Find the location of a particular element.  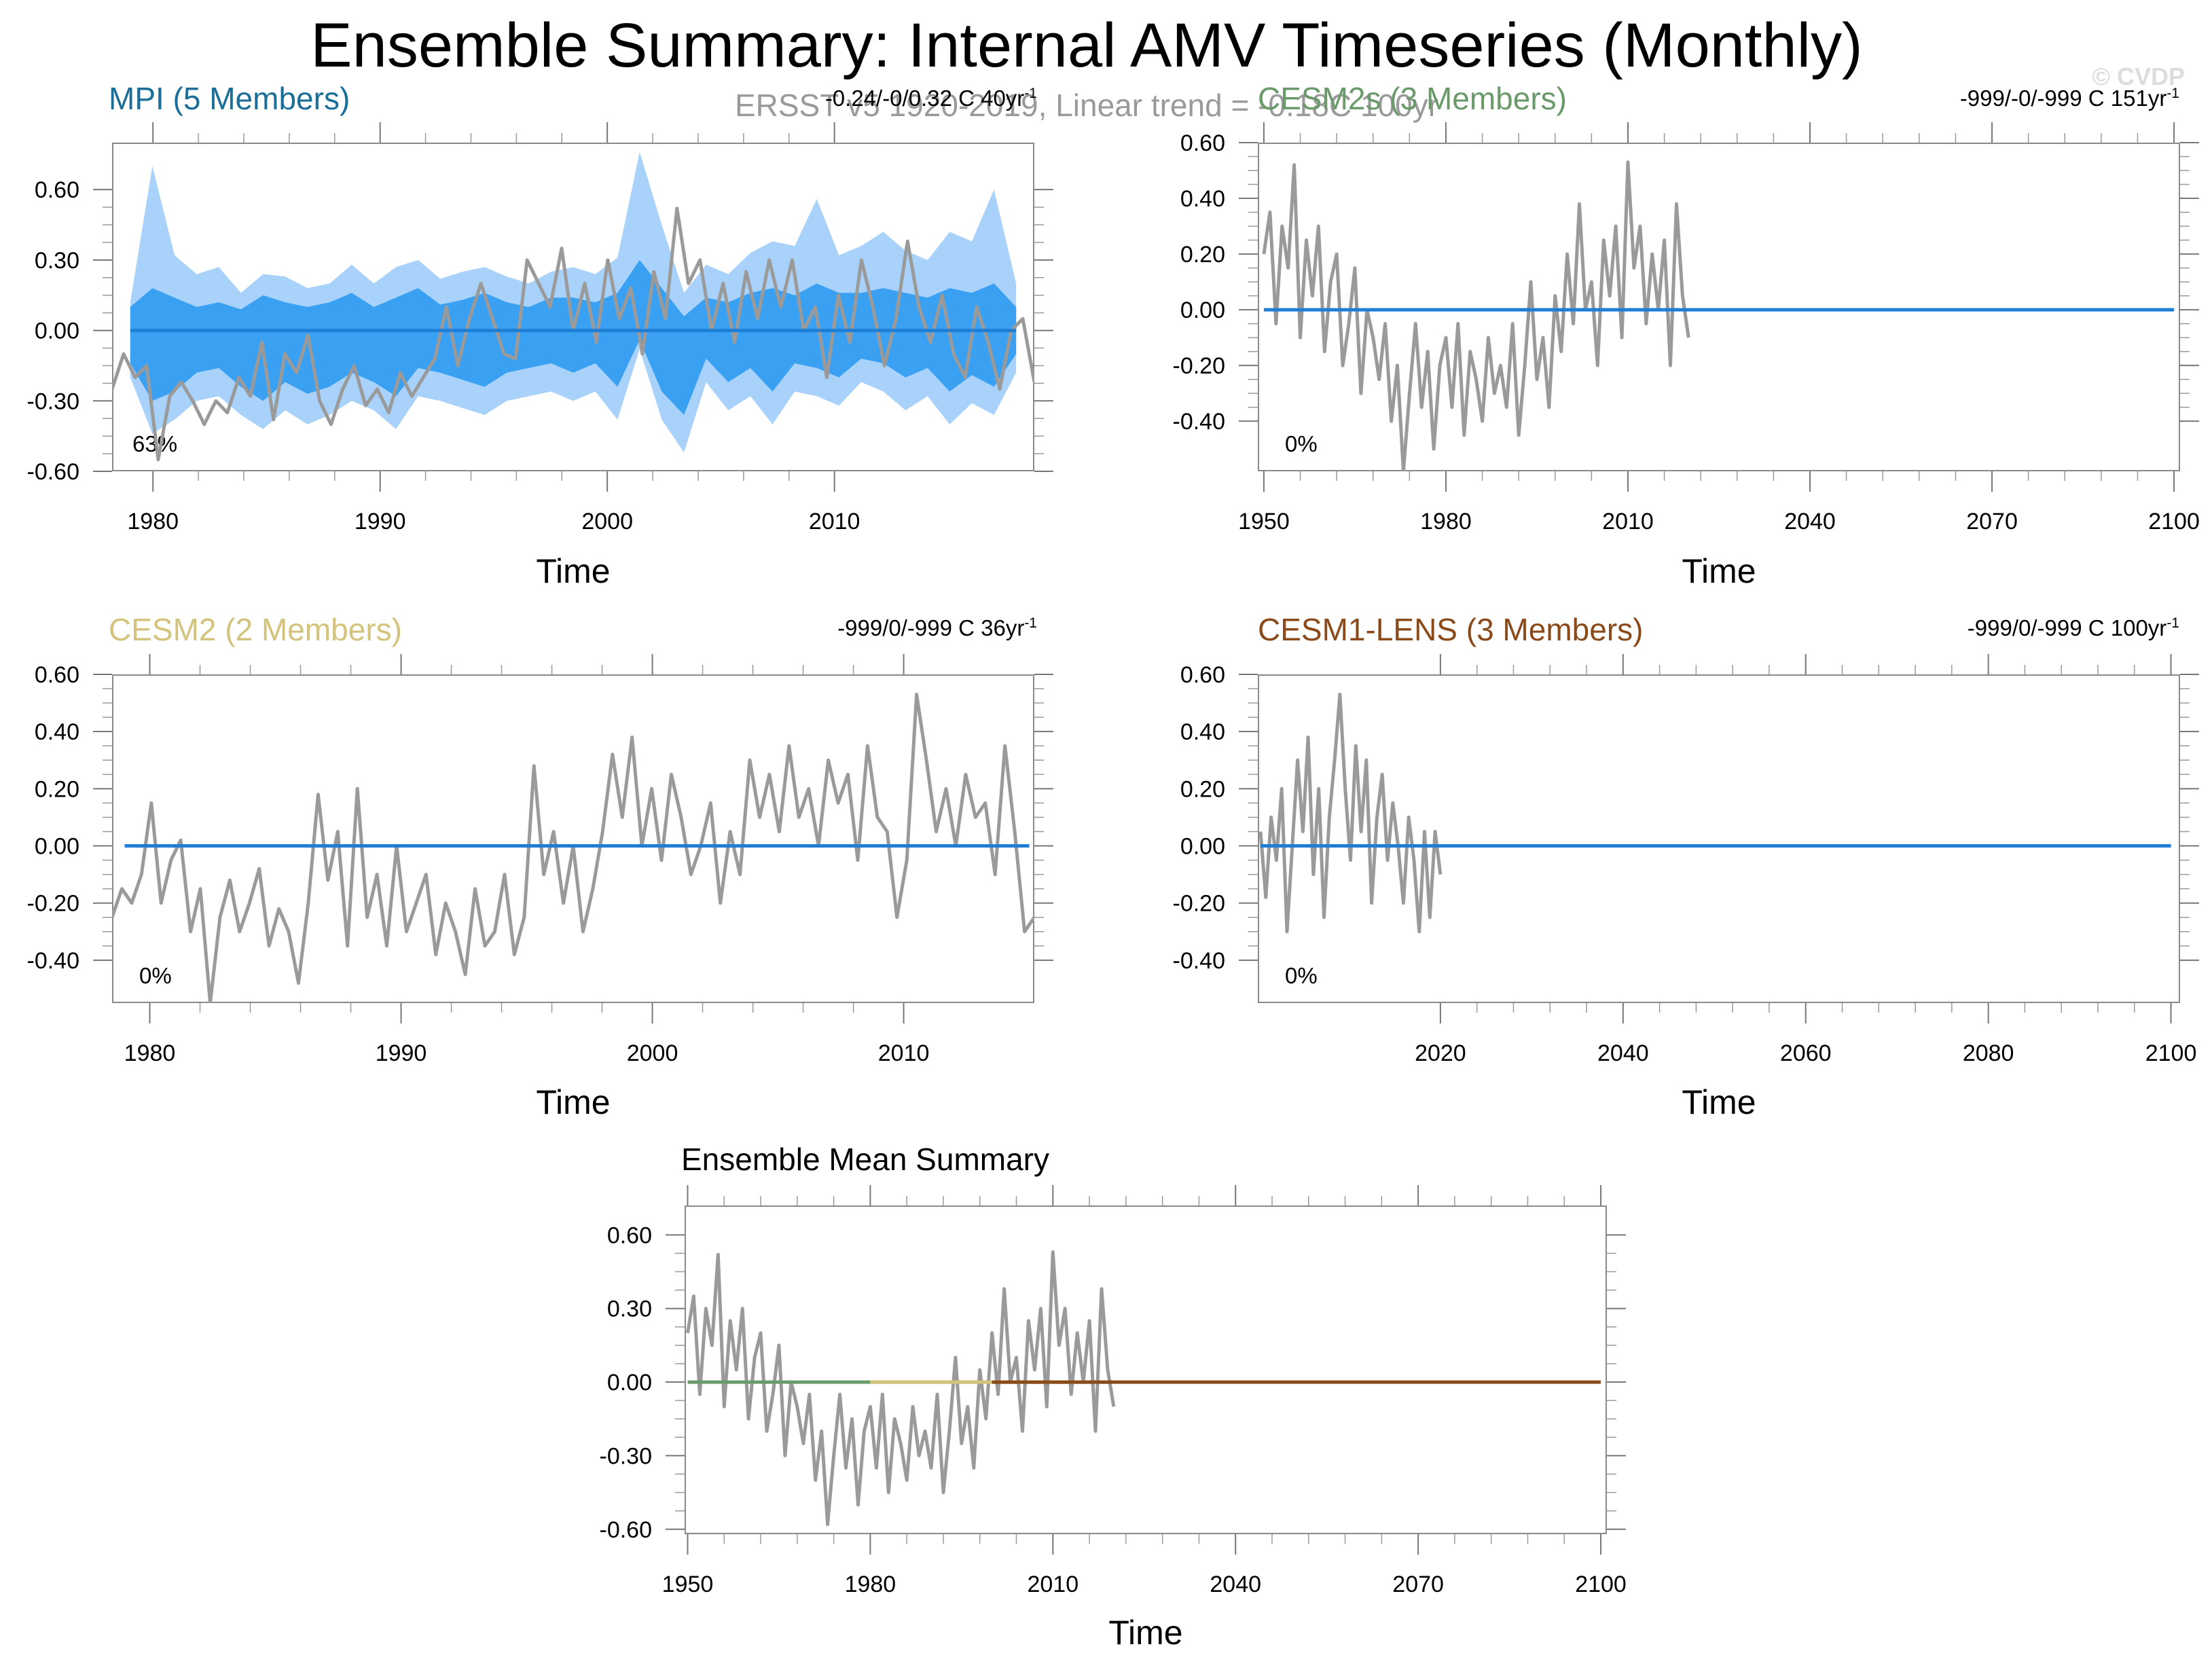

x-tick-label-cesm2s: 1980 is located at coordinates (1446, 521).